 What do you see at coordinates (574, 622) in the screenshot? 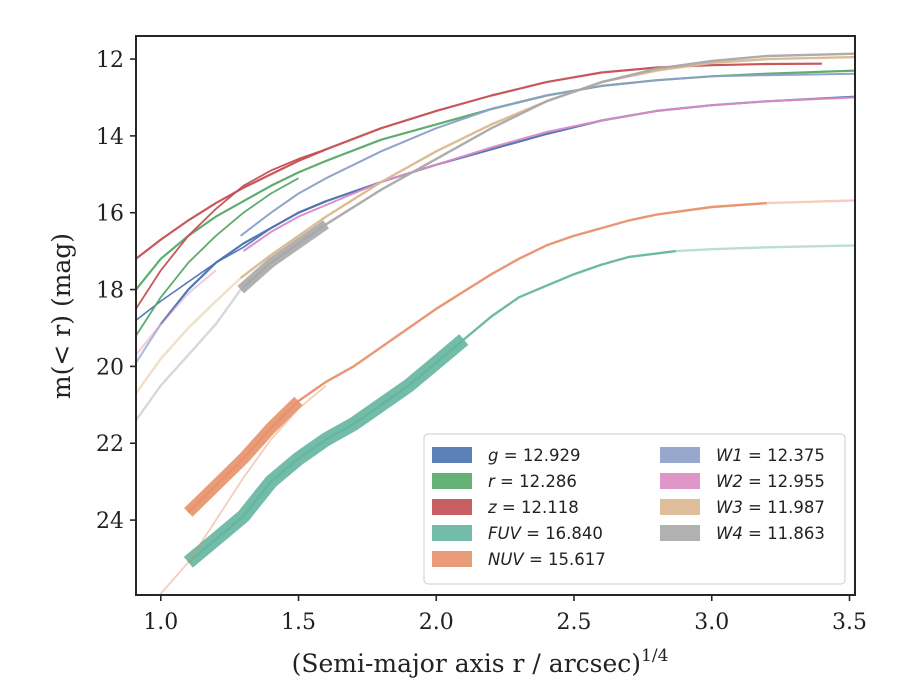
I see `x-tick-label: 2.5` at bounding box center [574, 622].